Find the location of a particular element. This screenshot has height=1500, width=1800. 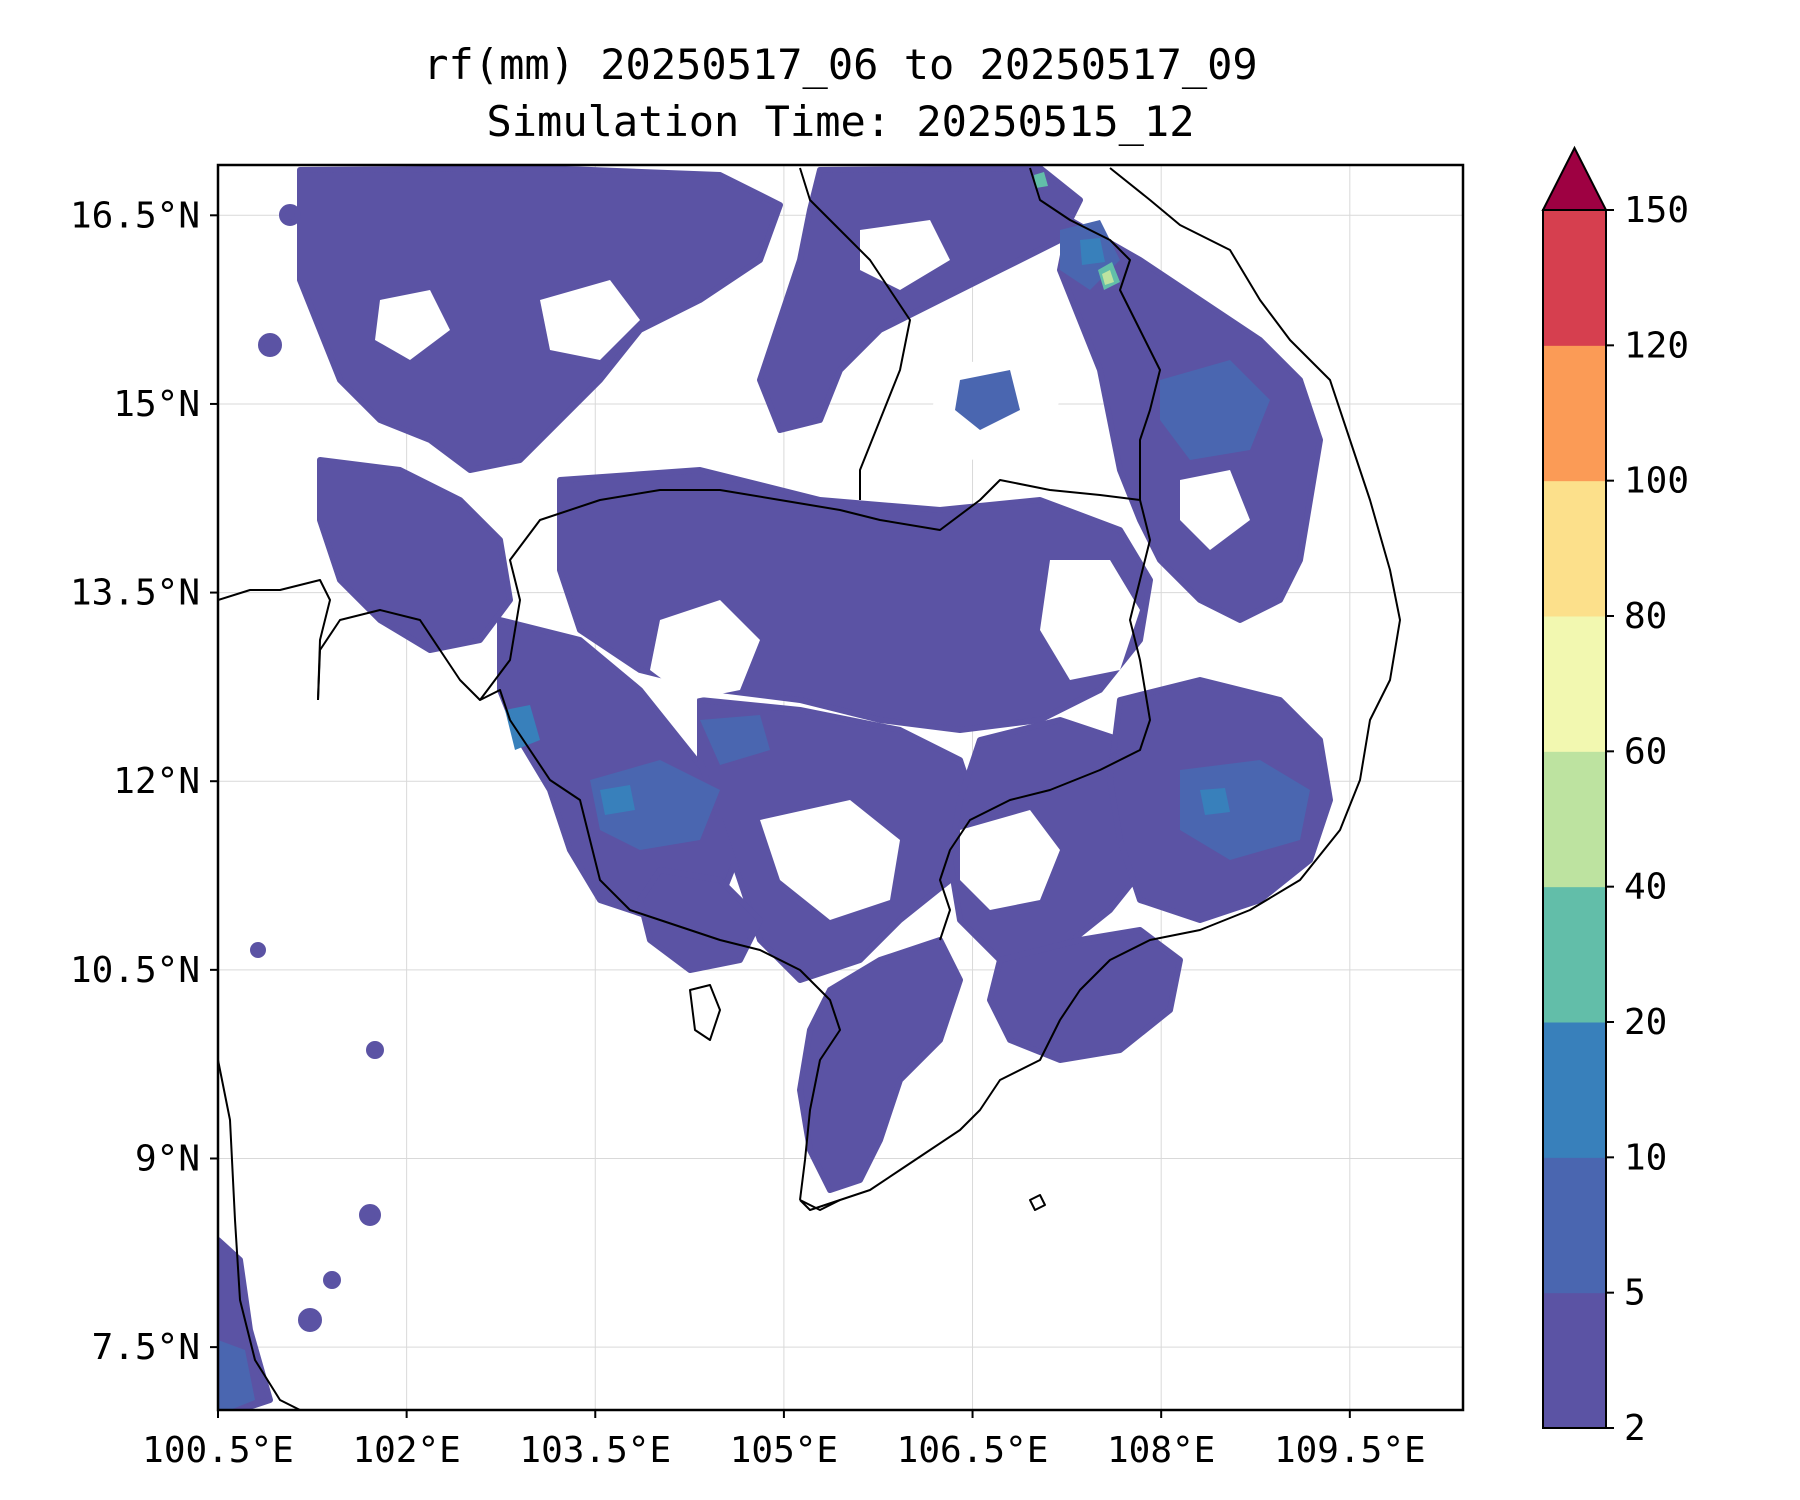

gulf-of-thailand-coast is located at coordinates (579, 905).